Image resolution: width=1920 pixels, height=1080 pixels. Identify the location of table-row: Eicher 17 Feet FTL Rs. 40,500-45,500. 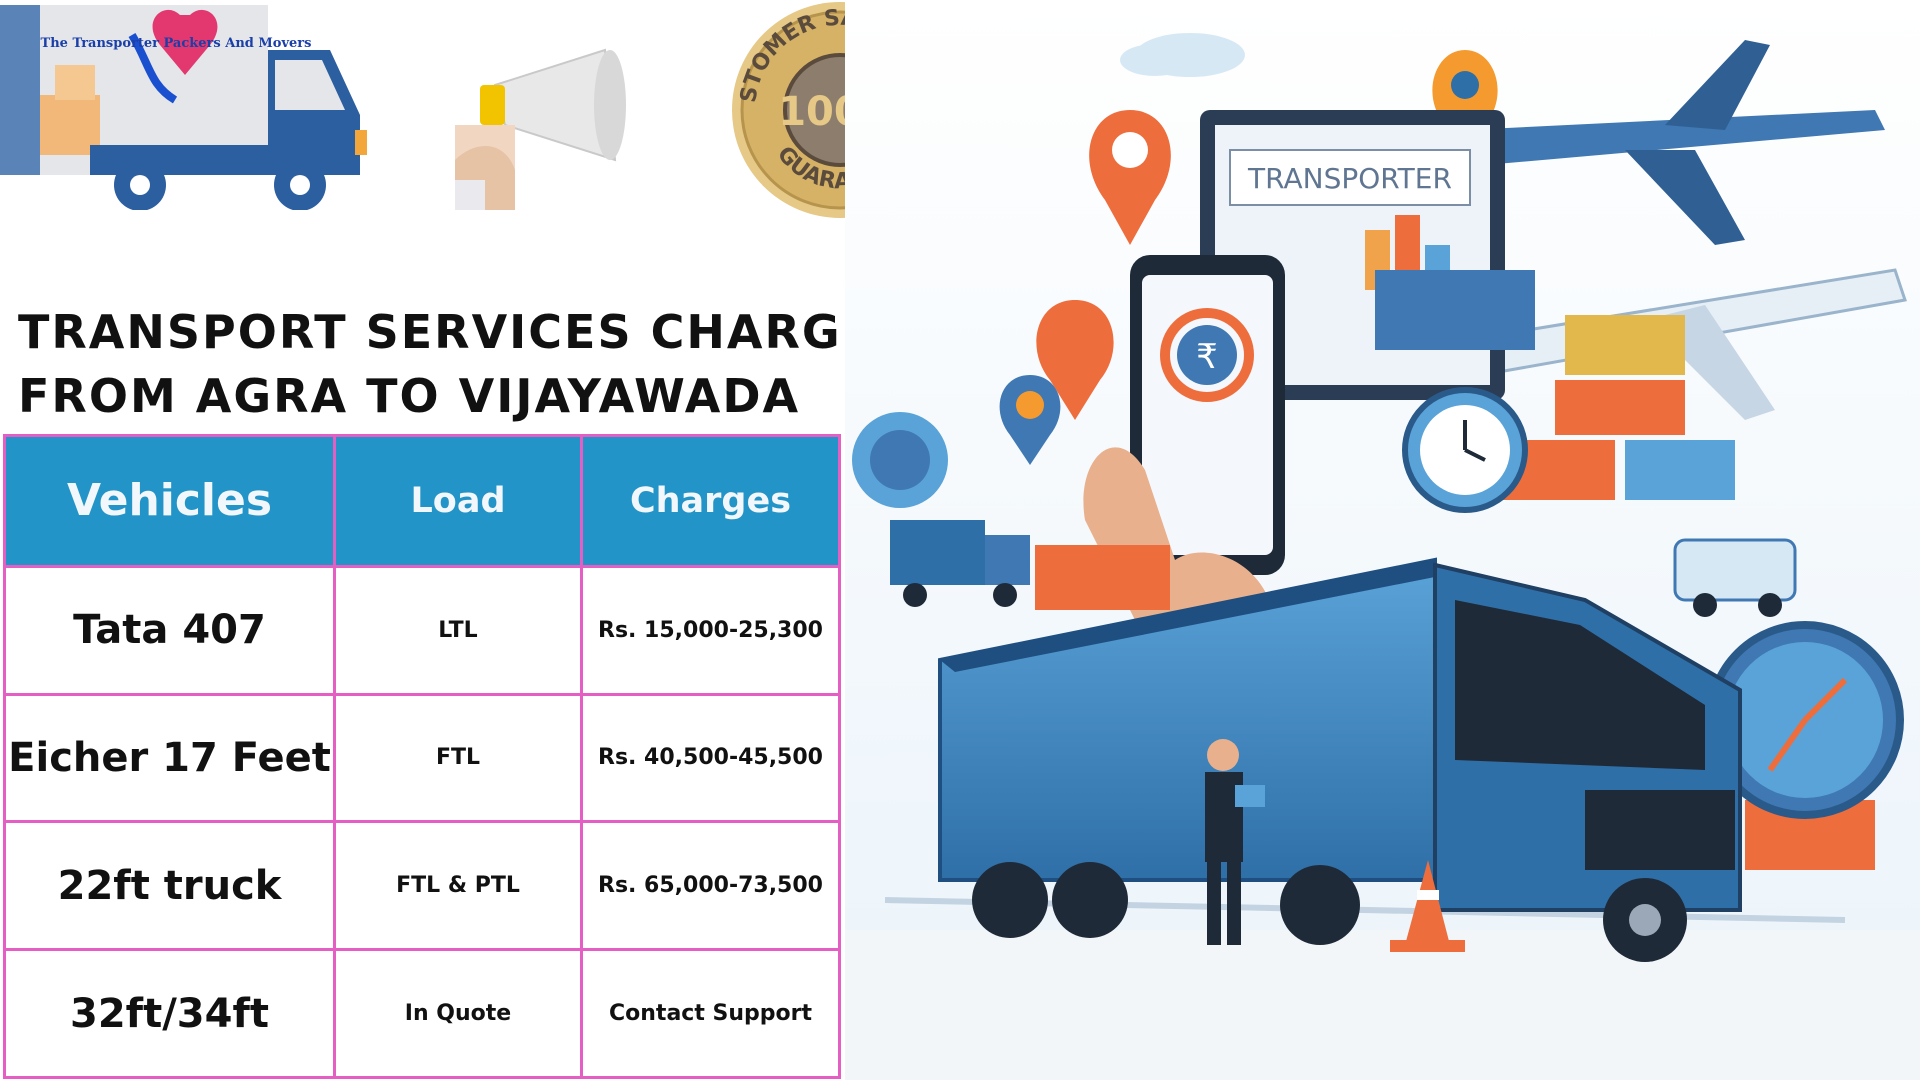
(422, 758).